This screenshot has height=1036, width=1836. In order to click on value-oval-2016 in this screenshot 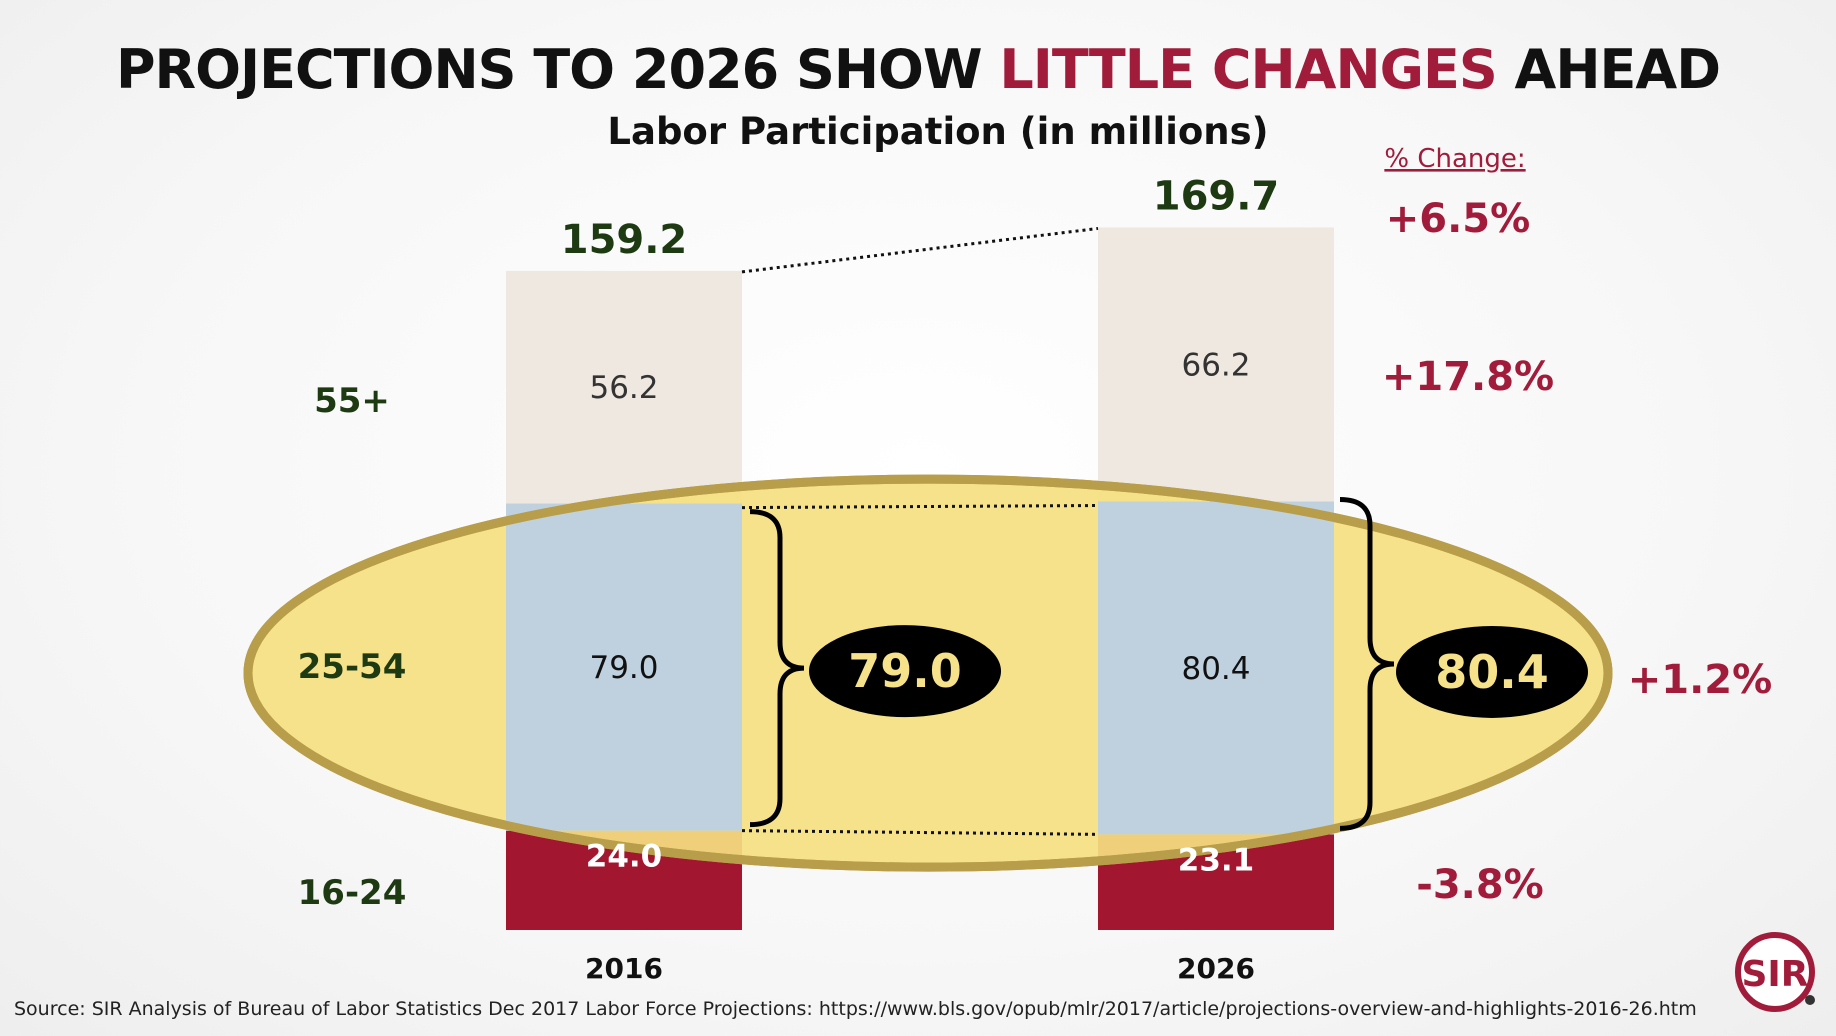, I will do `click(905, 671)`.